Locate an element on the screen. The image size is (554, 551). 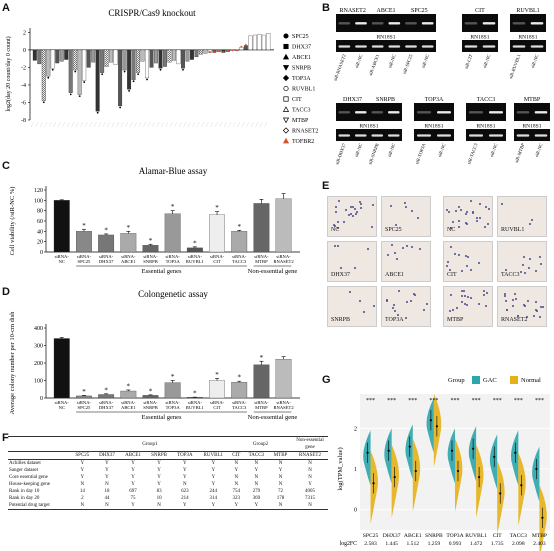
gel-target-label: TACC3 is located at coordinates (486, 100).